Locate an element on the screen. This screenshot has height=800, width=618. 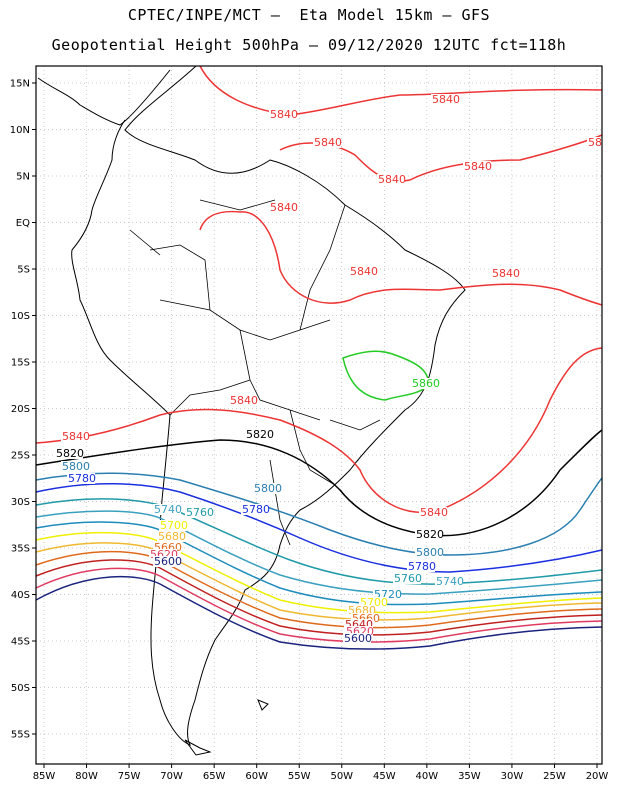
y-tick-label: 30S is located at coordinates (20, 502).